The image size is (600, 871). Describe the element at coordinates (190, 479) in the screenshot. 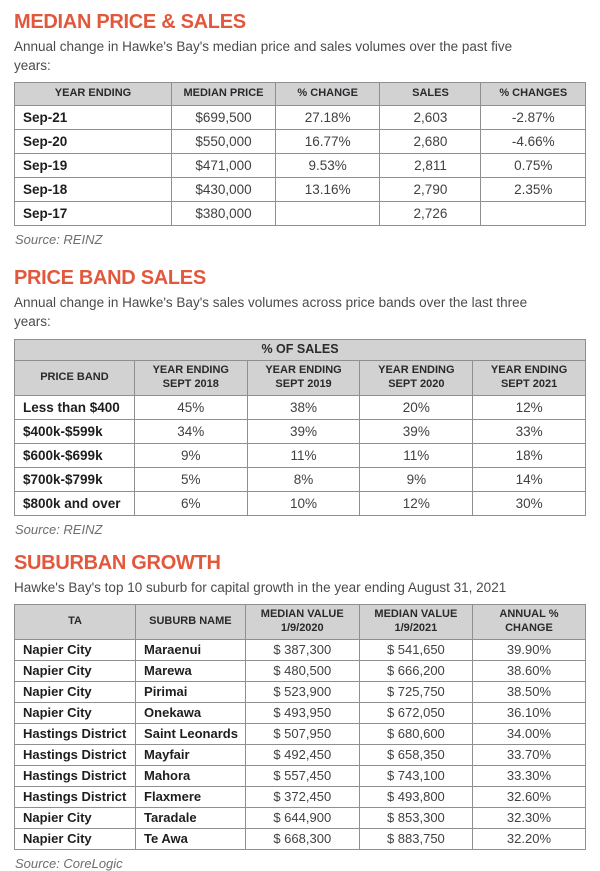

I see `table-cell: 5%` at that location.